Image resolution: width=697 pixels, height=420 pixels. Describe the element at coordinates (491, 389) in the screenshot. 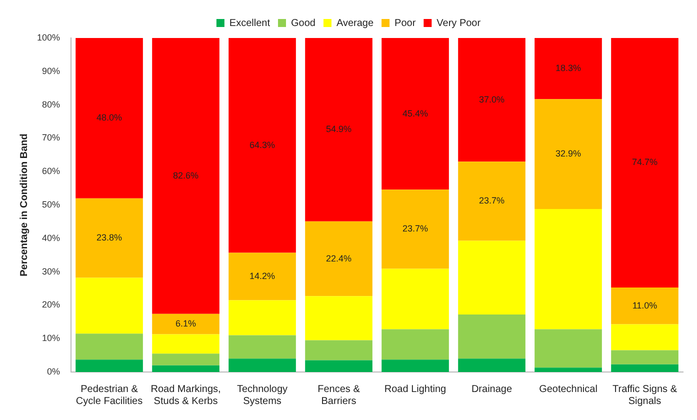

I see `x-tick-label: Drainage` at that location.